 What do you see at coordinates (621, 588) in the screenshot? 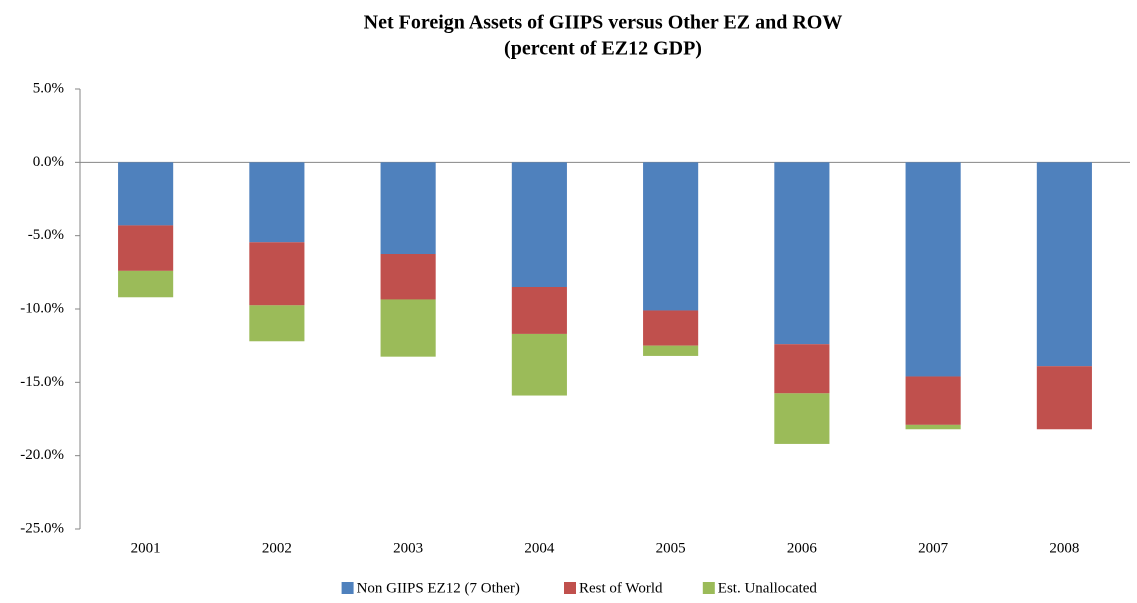
I see `legend-label: Rest of World` at bounding box center [621, 588].